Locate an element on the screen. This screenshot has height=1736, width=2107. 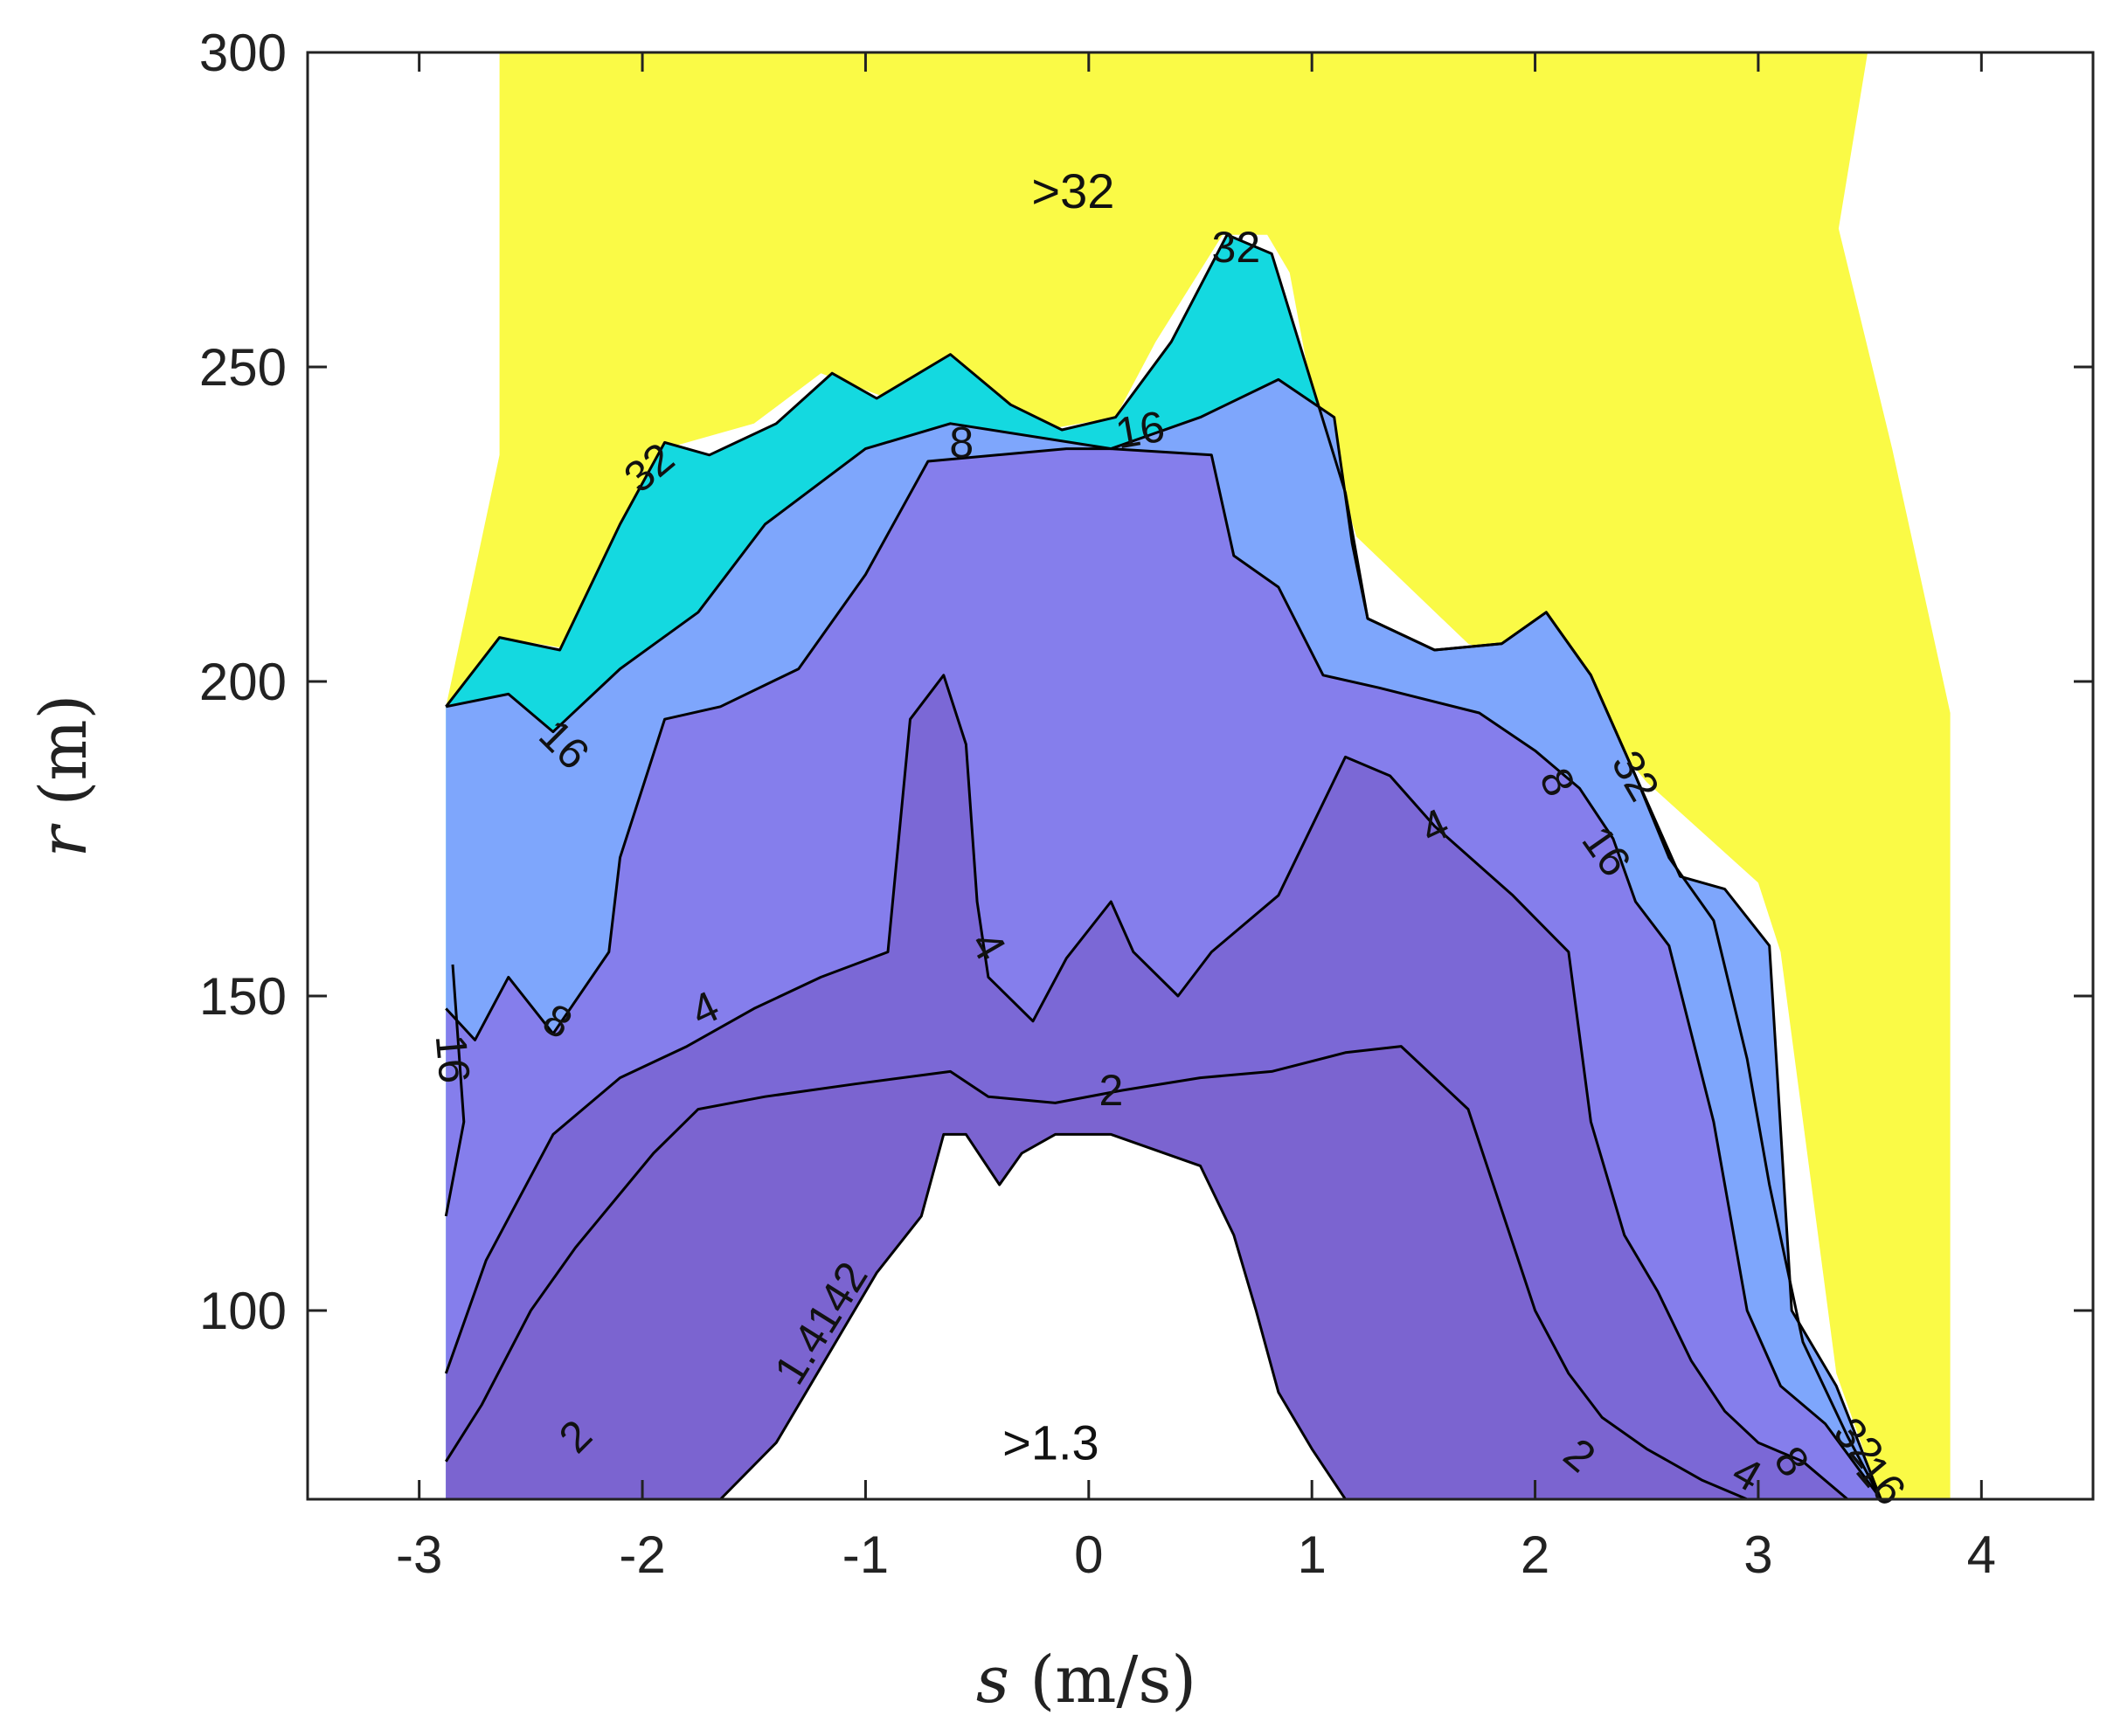
y-axis-variable: r is located at coordinates (64, 840).